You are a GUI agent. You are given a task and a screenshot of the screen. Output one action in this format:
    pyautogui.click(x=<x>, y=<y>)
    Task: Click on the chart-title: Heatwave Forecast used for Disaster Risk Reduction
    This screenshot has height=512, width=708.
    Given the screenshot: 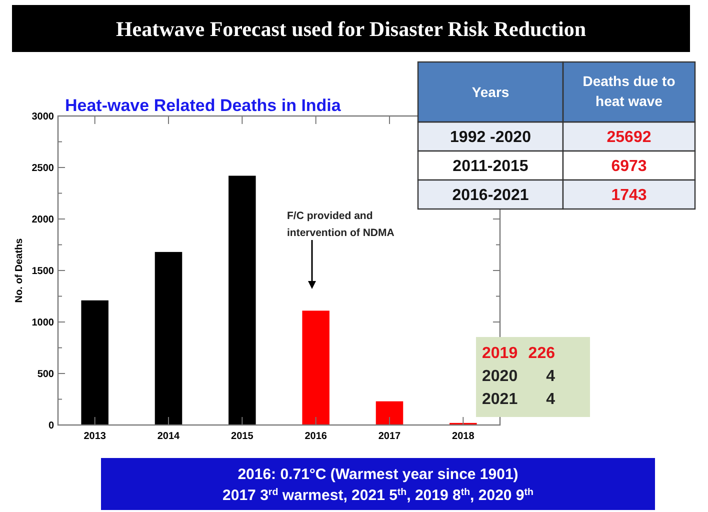 What is the action you would take?
    pyautogui.click(x=351, y=29)
    